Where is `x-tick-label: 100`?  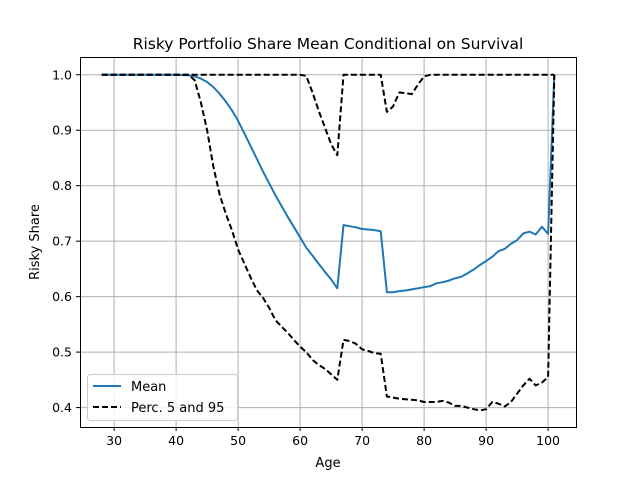
x-tick-label: 100 is located at coordinates (548, 440).